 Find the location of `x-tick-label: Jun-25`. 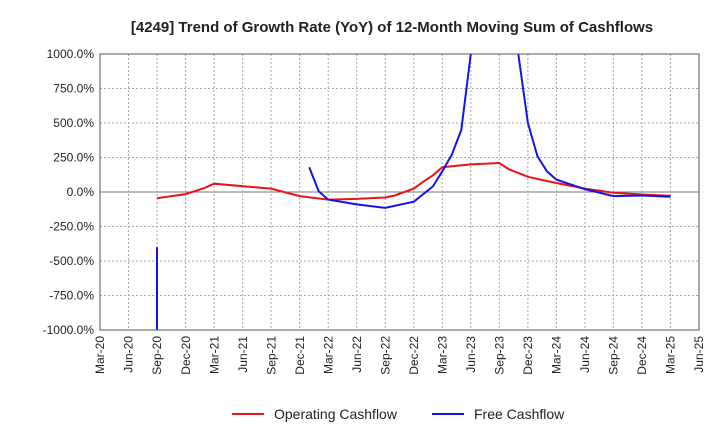

x-tick-label: Jun-25 is located at coordinates (699, 354).